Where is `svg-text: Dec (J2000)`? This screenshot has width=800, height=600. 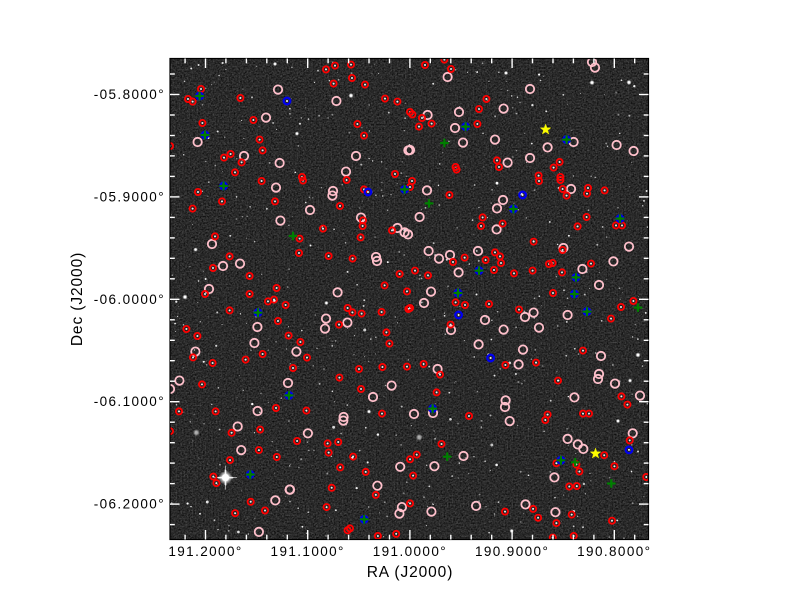
svg-text: Dec (J2000) is located at coordinates (77, 299).